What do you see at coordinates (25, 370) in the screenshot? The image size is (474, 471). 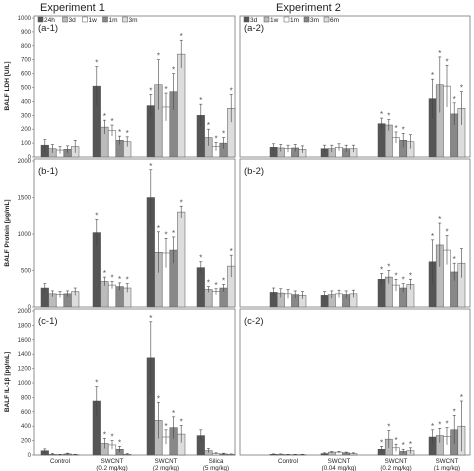 I see `y-tick-label: 1200` at bounding box center [25, 370].